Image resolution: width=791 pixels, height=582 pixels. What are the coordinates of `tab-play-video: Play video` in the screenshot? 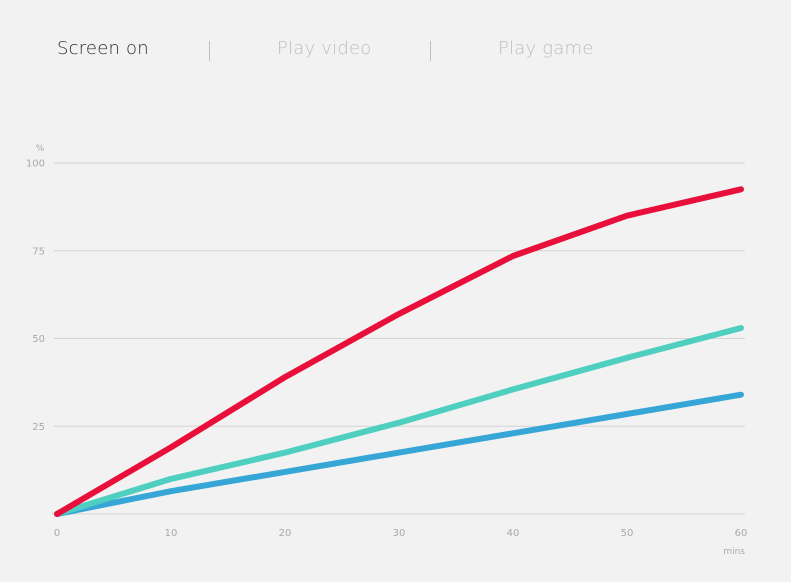 It's located at (324, 48).